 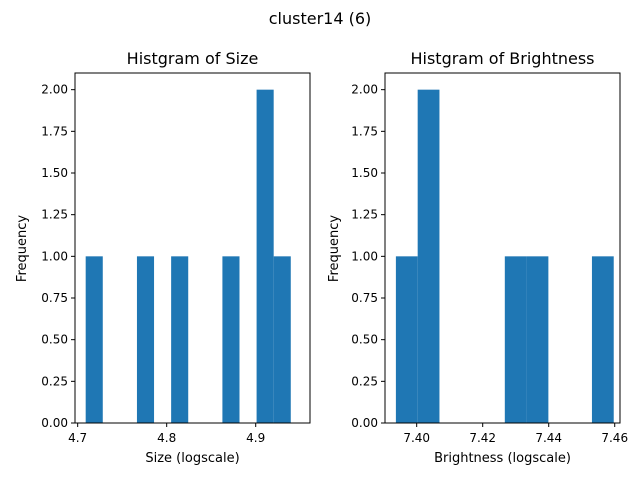 I want to click on subplot-title: Histgram of Size, so click(x=193, y=58).